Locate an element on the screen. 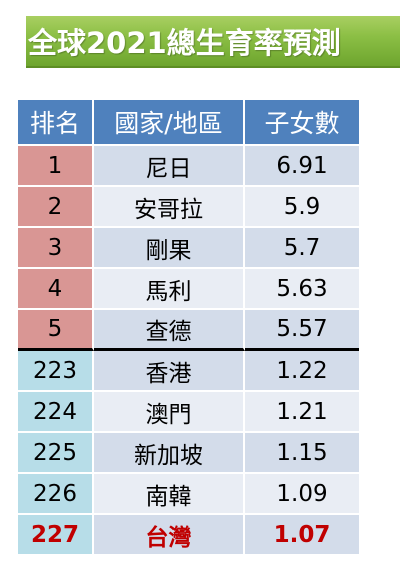  rank-cell: 1 is located at coordinates (56, 166).